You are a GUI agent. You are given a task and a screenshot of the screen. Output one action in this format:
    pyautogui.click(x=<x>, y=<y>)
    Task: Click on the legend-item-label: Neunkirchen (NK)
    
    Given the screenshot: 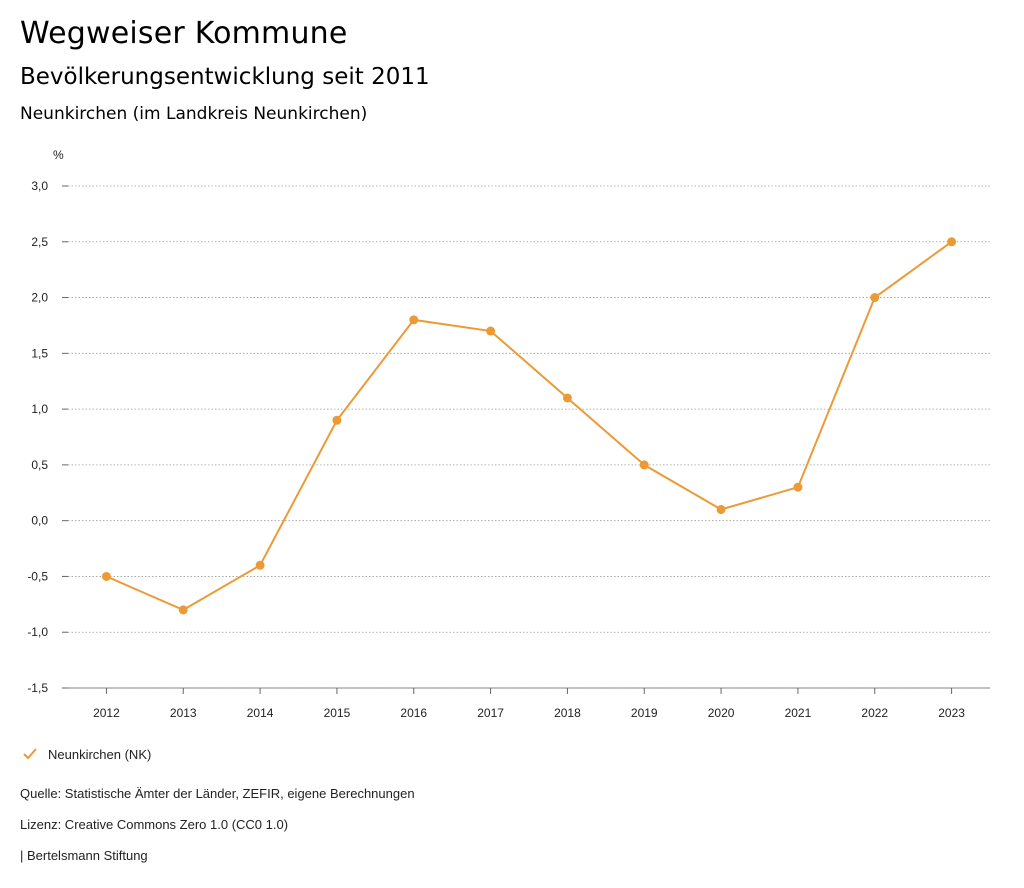 What is the action you would take?
    pyautogui.click(x=100, y=754)
    